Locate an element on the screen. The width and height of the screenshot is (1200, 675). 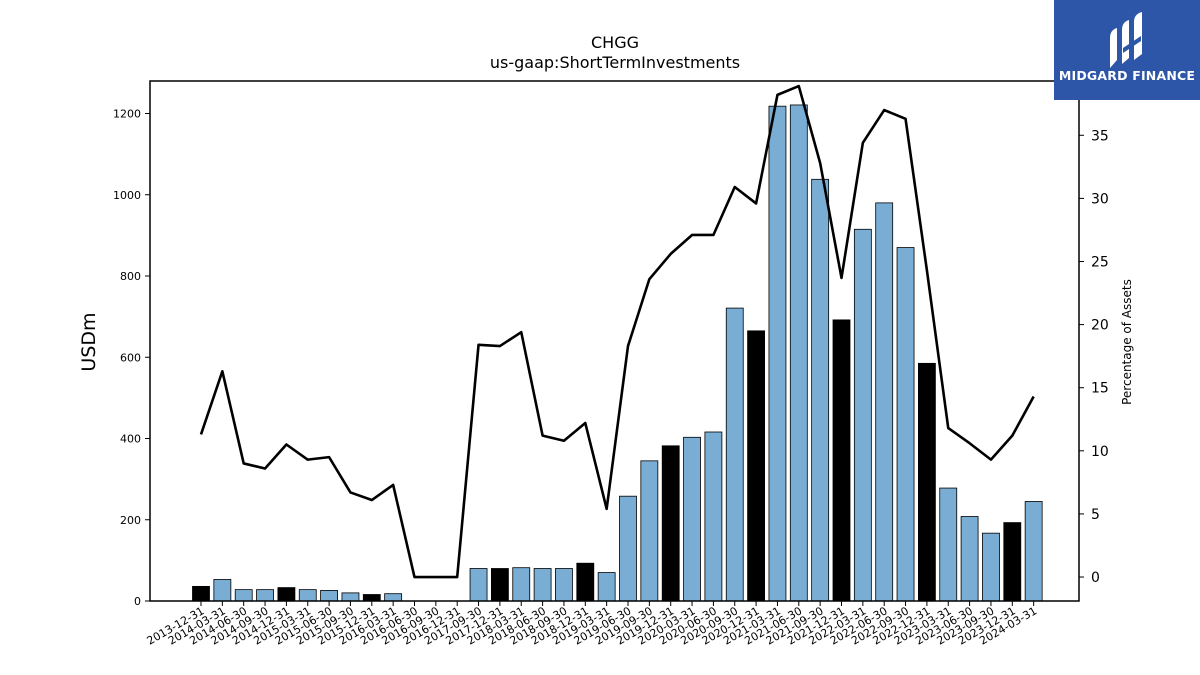
logo: MIDGARD FINANCE is located at coordinates (1127, 50).